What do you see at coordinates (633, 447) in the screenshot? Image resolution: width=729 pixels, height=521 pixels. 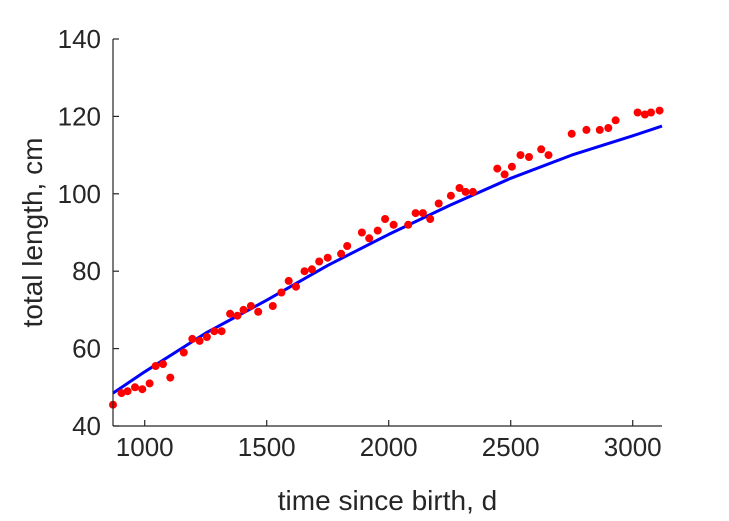 I see `x-tick-label: 3000` at bounding box center [633, 447].